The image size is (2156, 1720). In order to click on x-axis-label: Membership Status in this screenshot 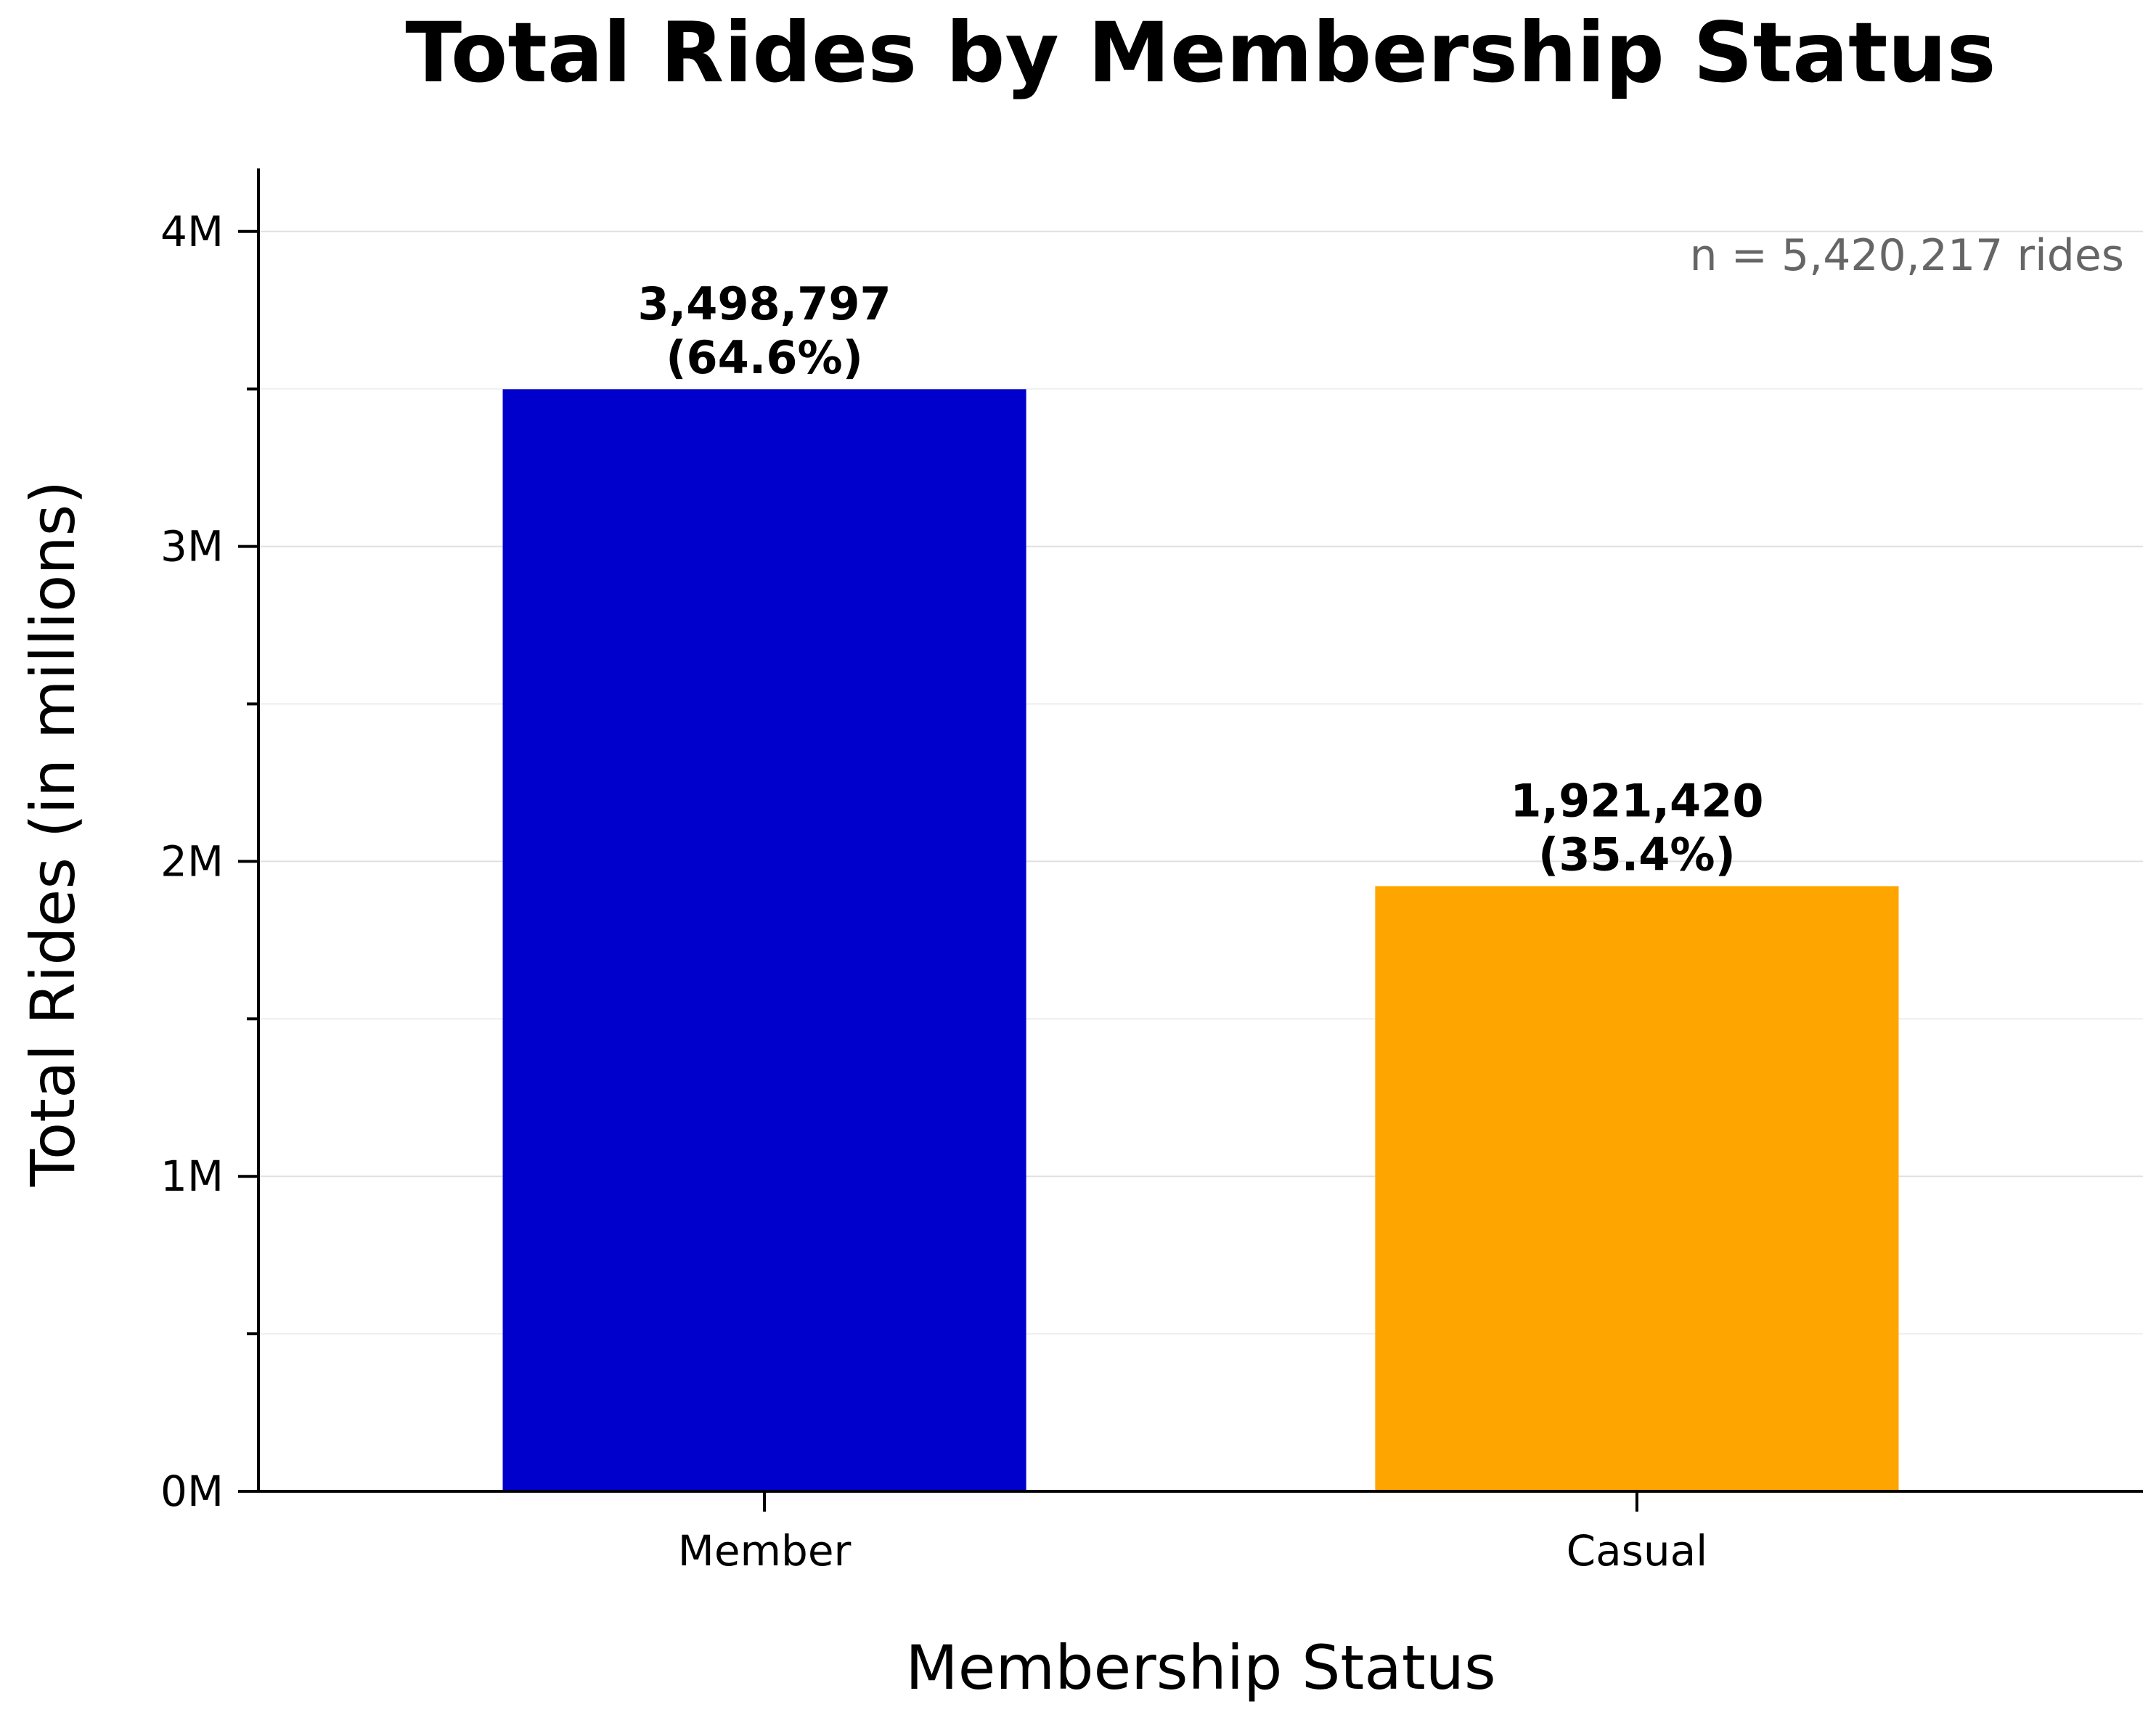, I will do `click(1200, 1668)`.